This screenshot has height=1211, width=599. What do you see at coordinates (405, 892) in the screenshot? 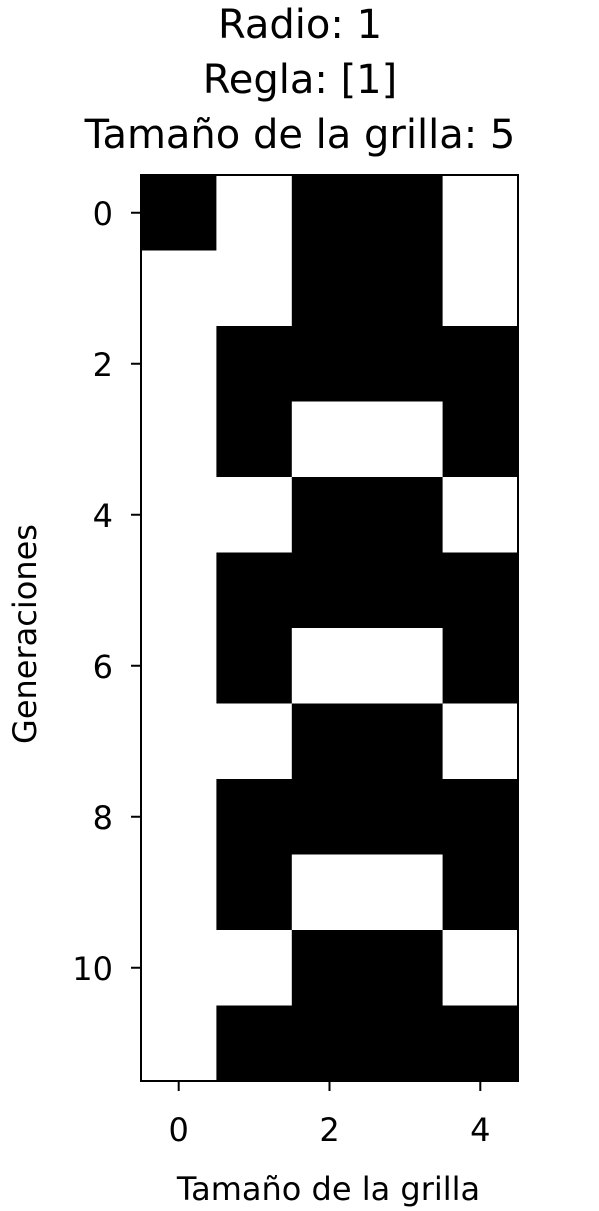
I see `cell-r9-c3` at bounding box center [405, 892].